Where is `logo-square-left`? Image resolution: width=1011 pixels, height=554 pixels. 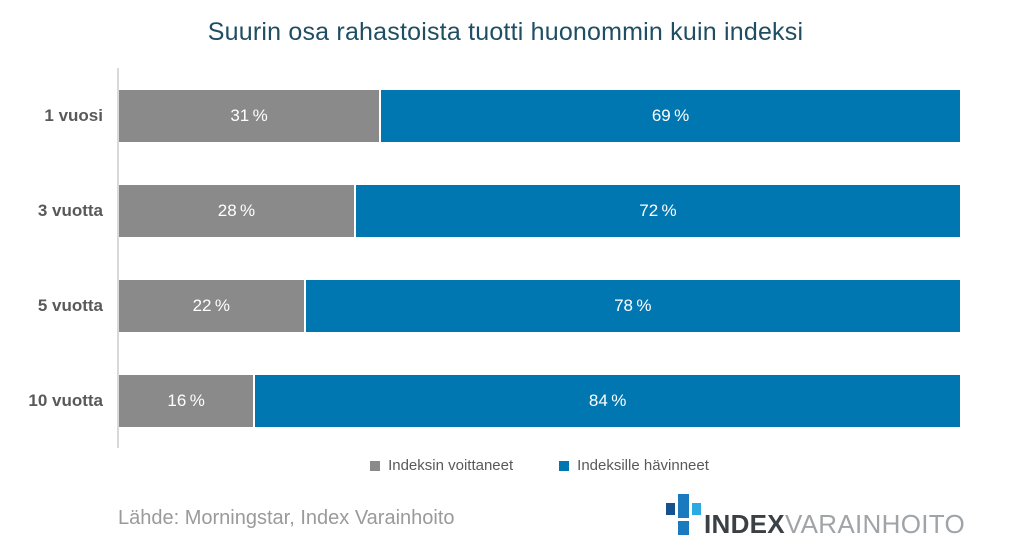 logo-square-left is located at coordinates (670, 509).